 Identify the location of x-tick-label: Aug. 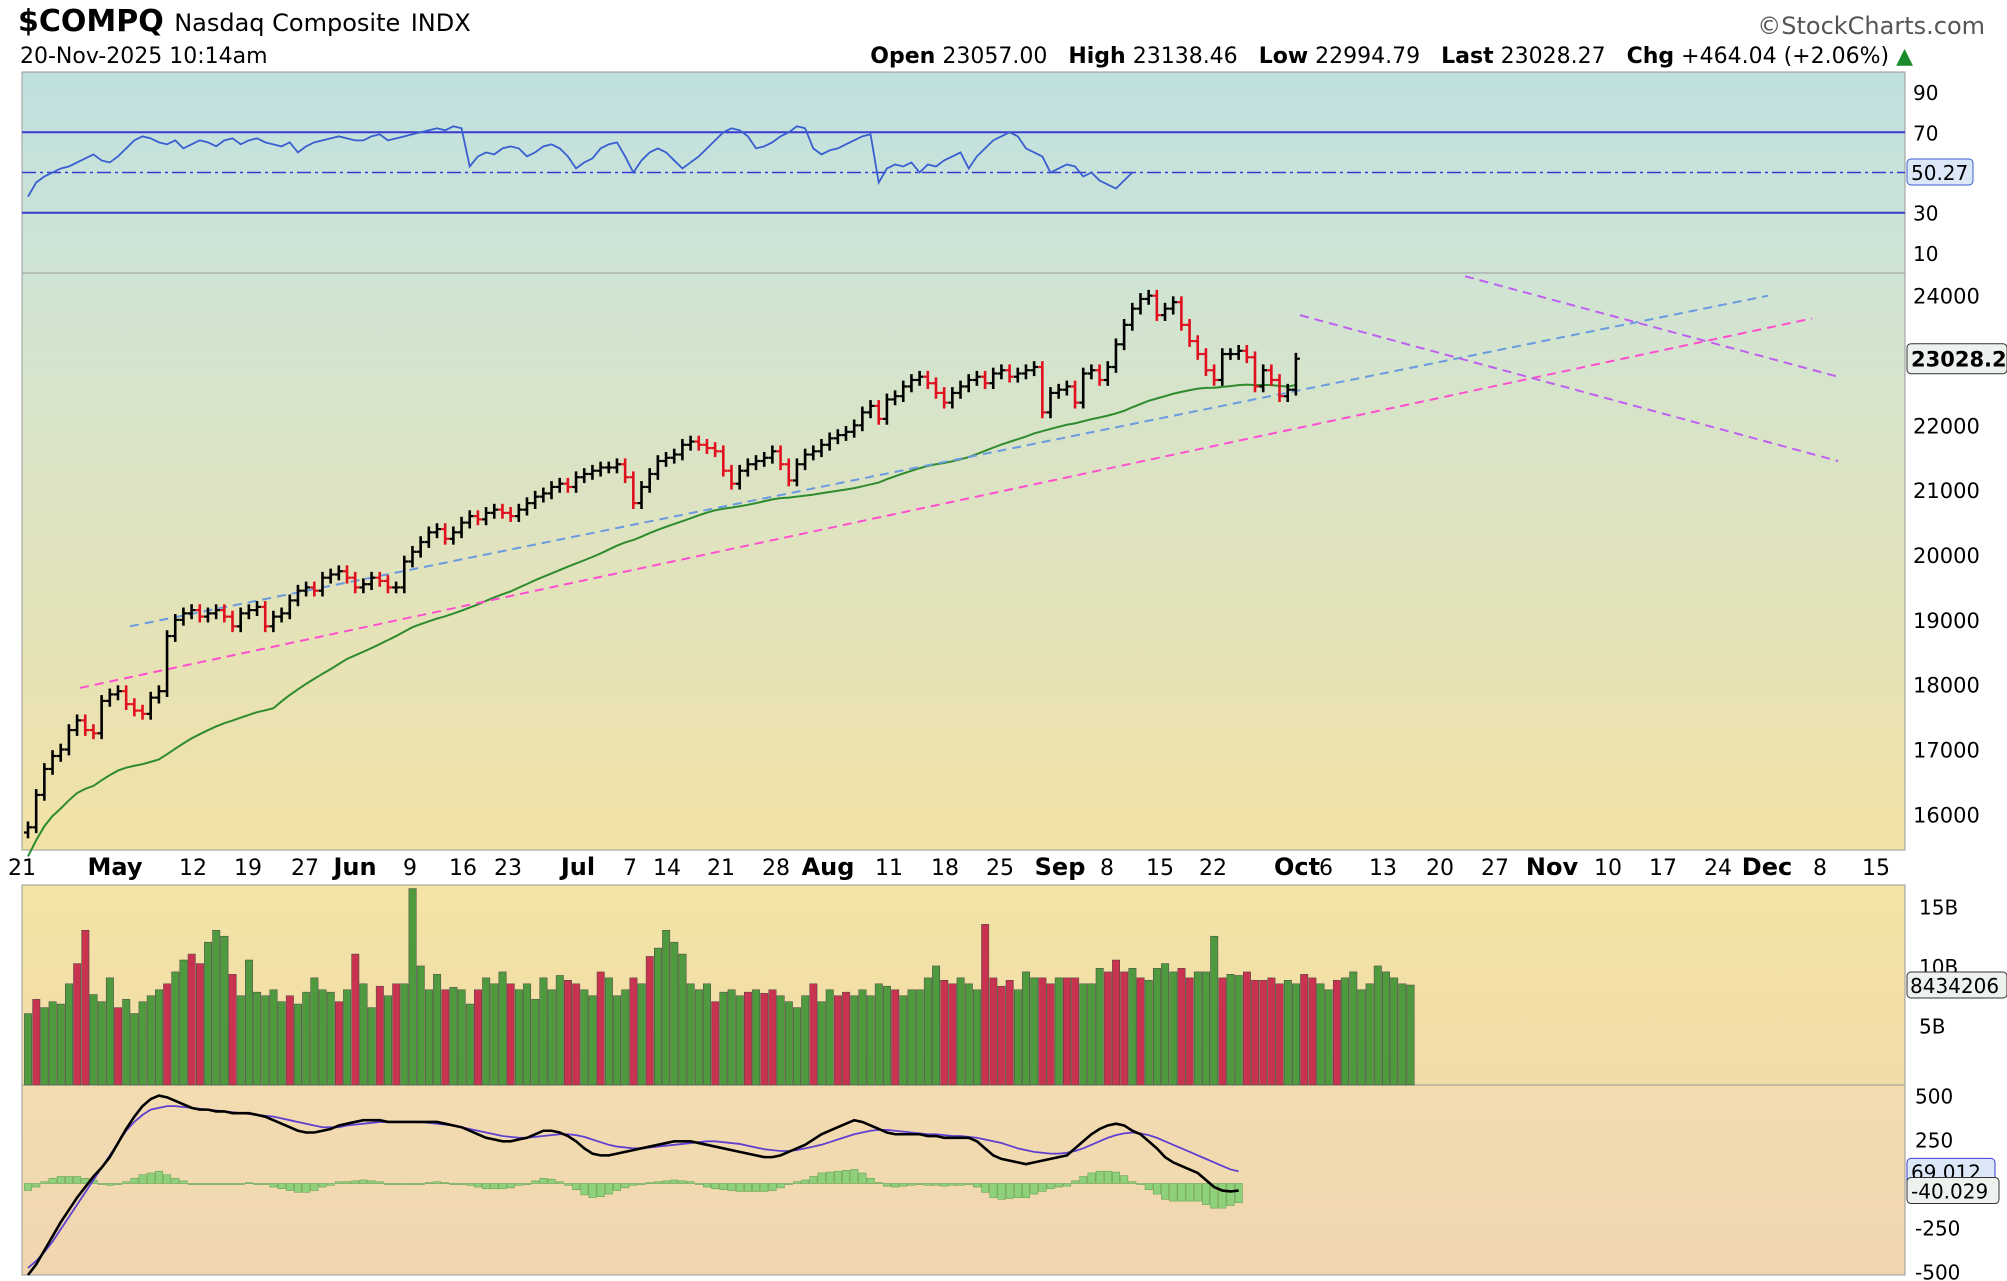
(828, 867).